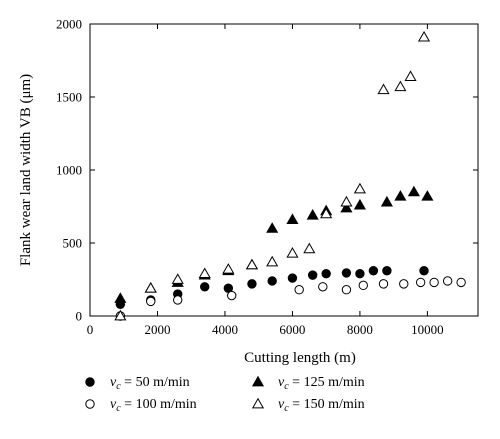 The width and height of the screenshot is (500, 439). Describe the element at coordinates (225, 329) in the screenshot. I see `x-tick-label: 4000` at that location.